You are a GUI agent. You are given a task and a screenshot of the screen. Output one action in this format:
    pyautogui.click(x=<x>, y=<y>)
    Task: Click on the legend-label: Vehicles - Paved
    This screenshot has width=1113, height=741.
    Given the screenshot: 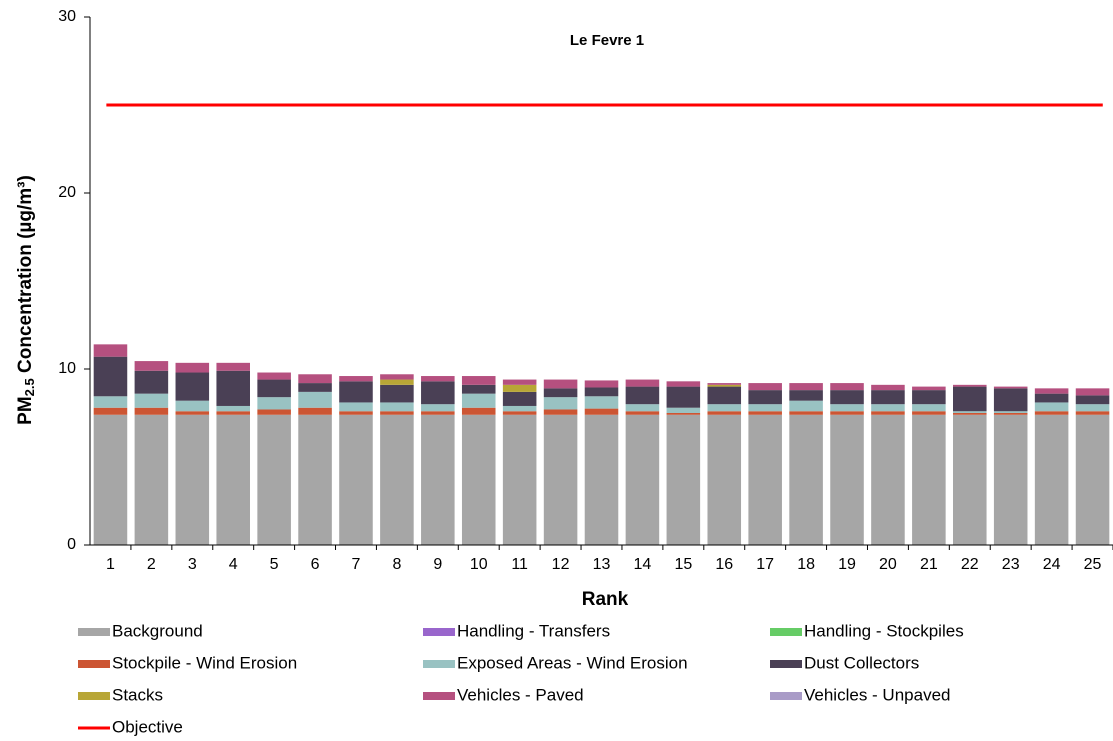 What is the action you would take?
    pyautogui.click(x=520, y=694)
    